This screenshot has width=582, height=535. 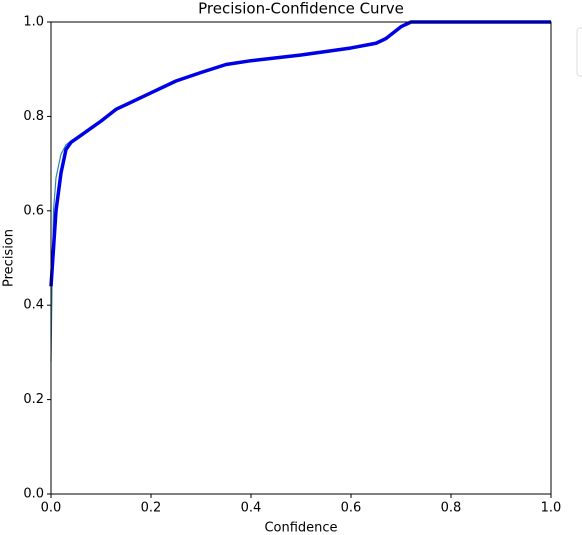 What do you see at coordinates (300, 528) in the screenshot?
I see `x-axis-label: Confidence` at bounding box center [300, 528].